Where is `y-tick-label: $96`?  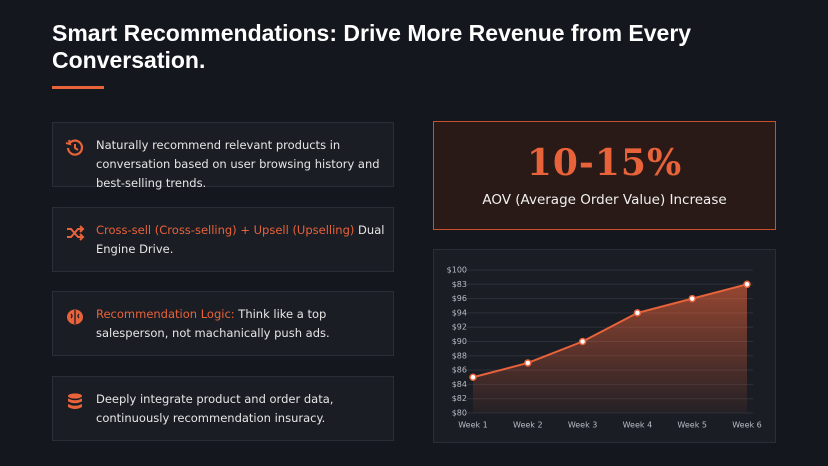
y-tick-label: $96 is located at coordinates (459, 298).